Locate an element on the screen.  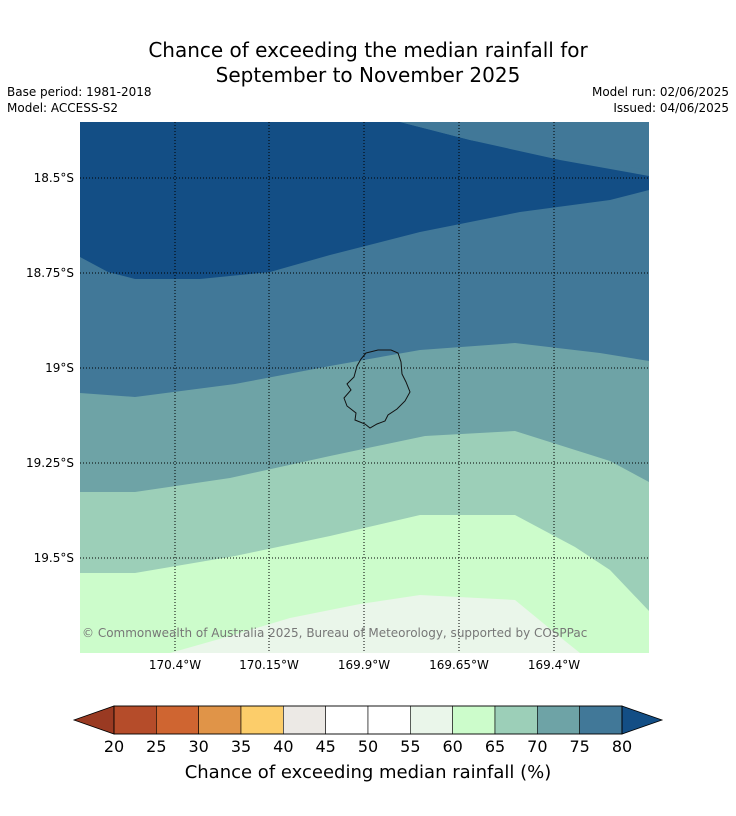
lat-label-2: 18.75°S is located at coordinates (50, 273).